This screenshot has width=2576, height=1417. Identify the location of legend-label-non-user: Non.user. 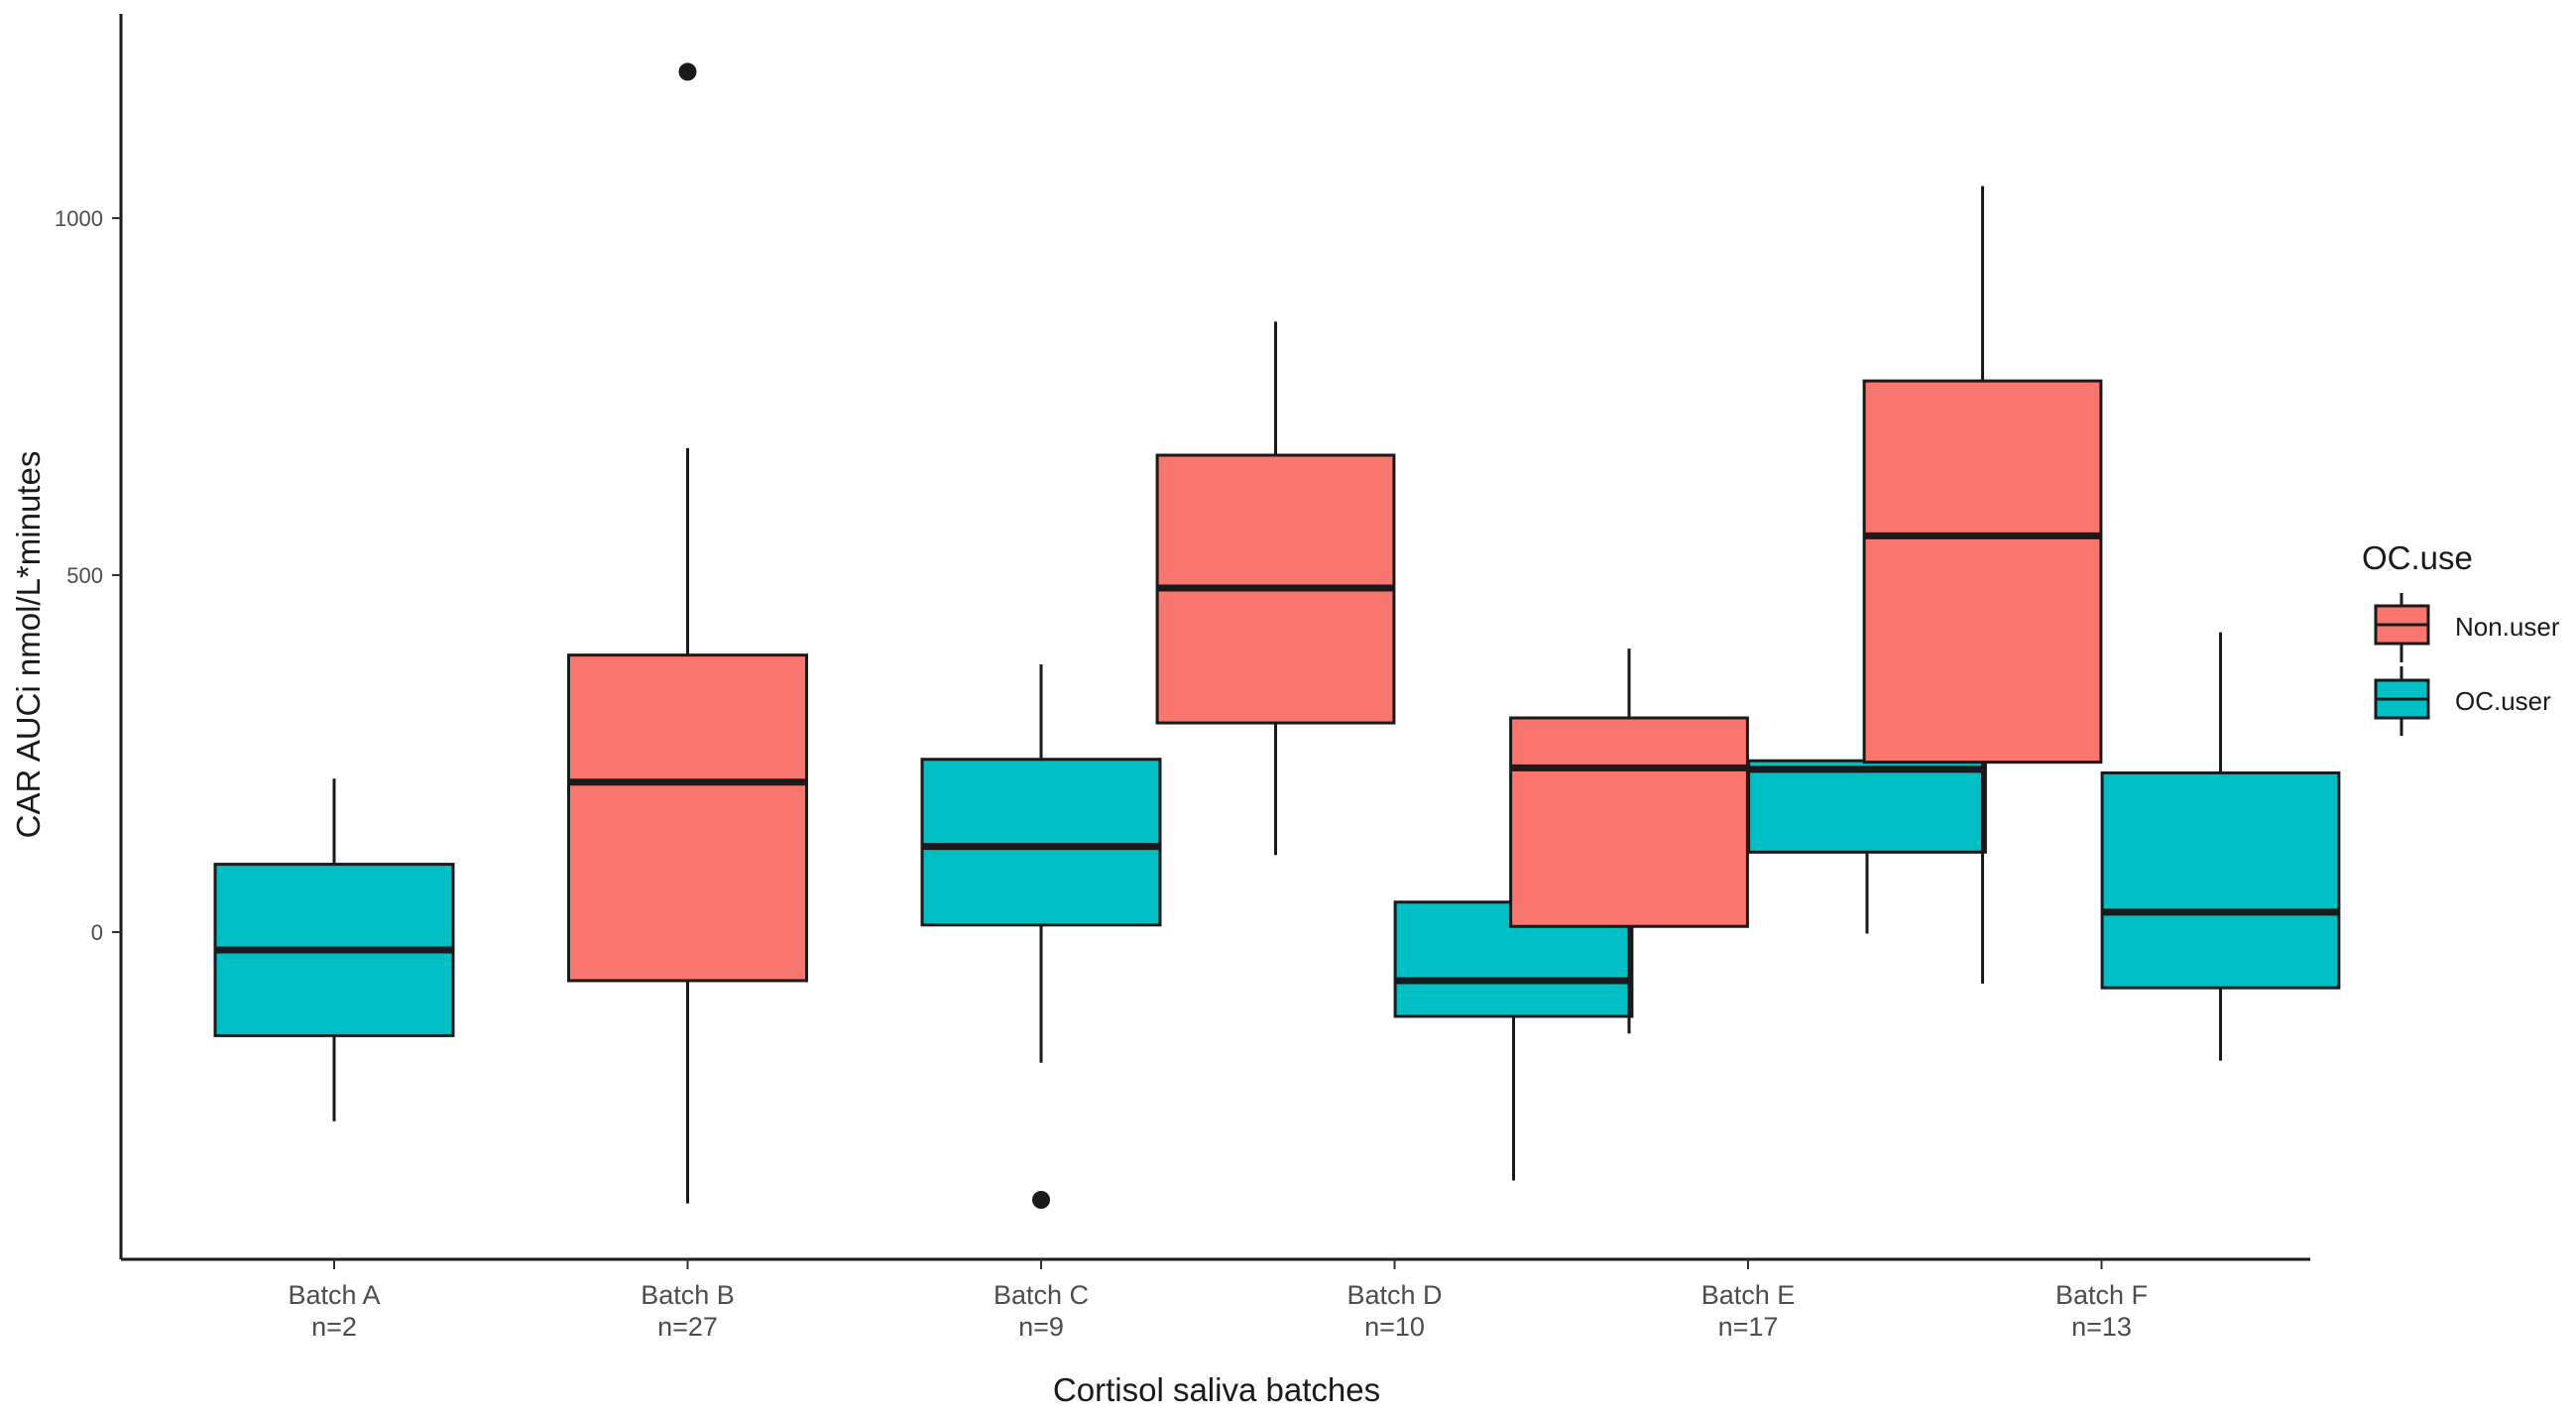
(2508, 627).